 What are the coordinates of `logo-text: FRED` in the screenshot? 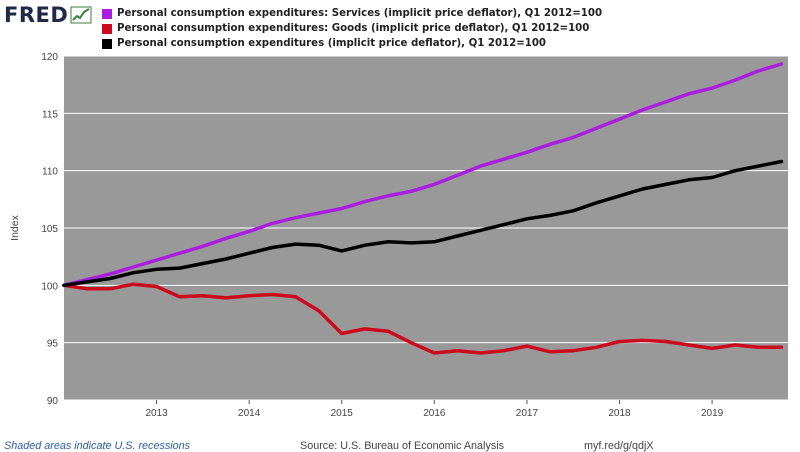 It's located at (36, 15).